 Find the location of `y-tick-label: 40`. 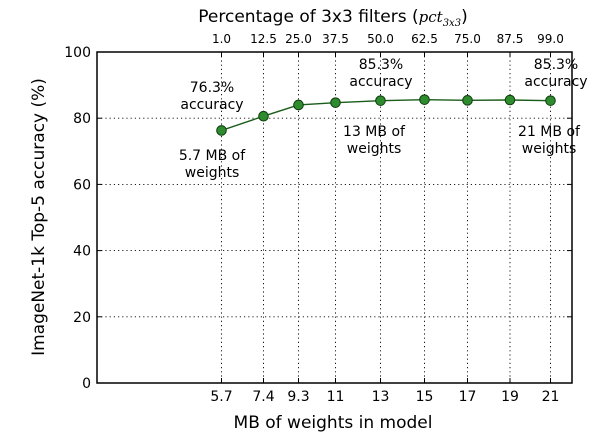

y-tick-label: 40 is located at coordinates (82, 252).